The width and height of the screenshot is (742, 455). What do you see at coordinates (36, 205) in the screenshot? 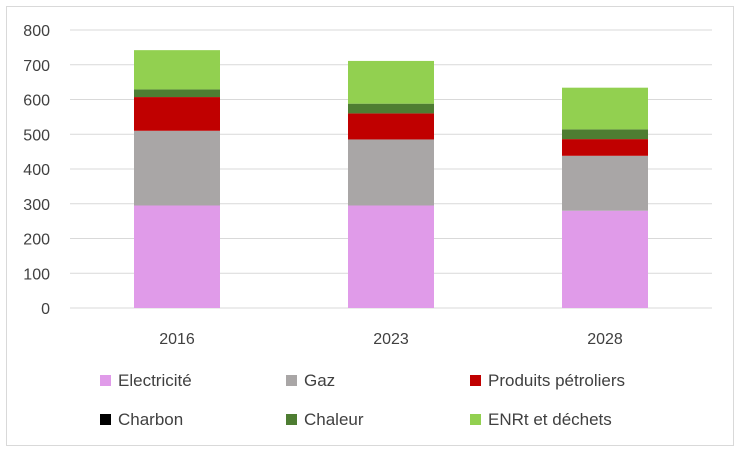
I see `y-tick-label: 300` at bounding box center [36, 205].